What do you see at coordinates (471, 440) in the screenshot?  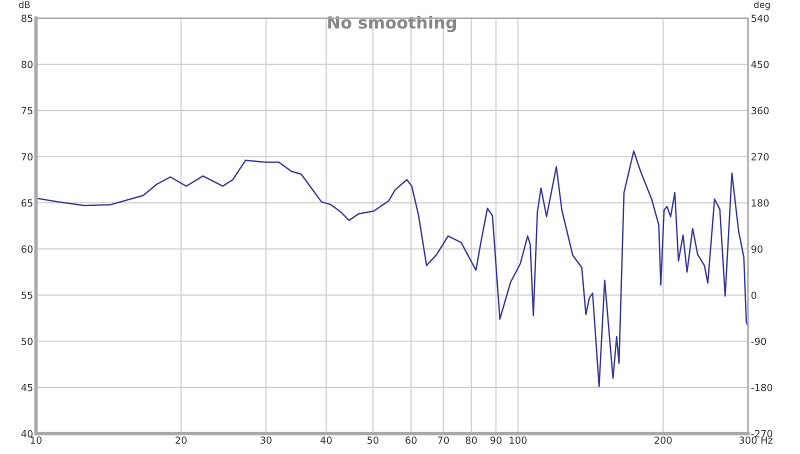 I see `x-tick-label: 80` at bounding box center [471, 440].